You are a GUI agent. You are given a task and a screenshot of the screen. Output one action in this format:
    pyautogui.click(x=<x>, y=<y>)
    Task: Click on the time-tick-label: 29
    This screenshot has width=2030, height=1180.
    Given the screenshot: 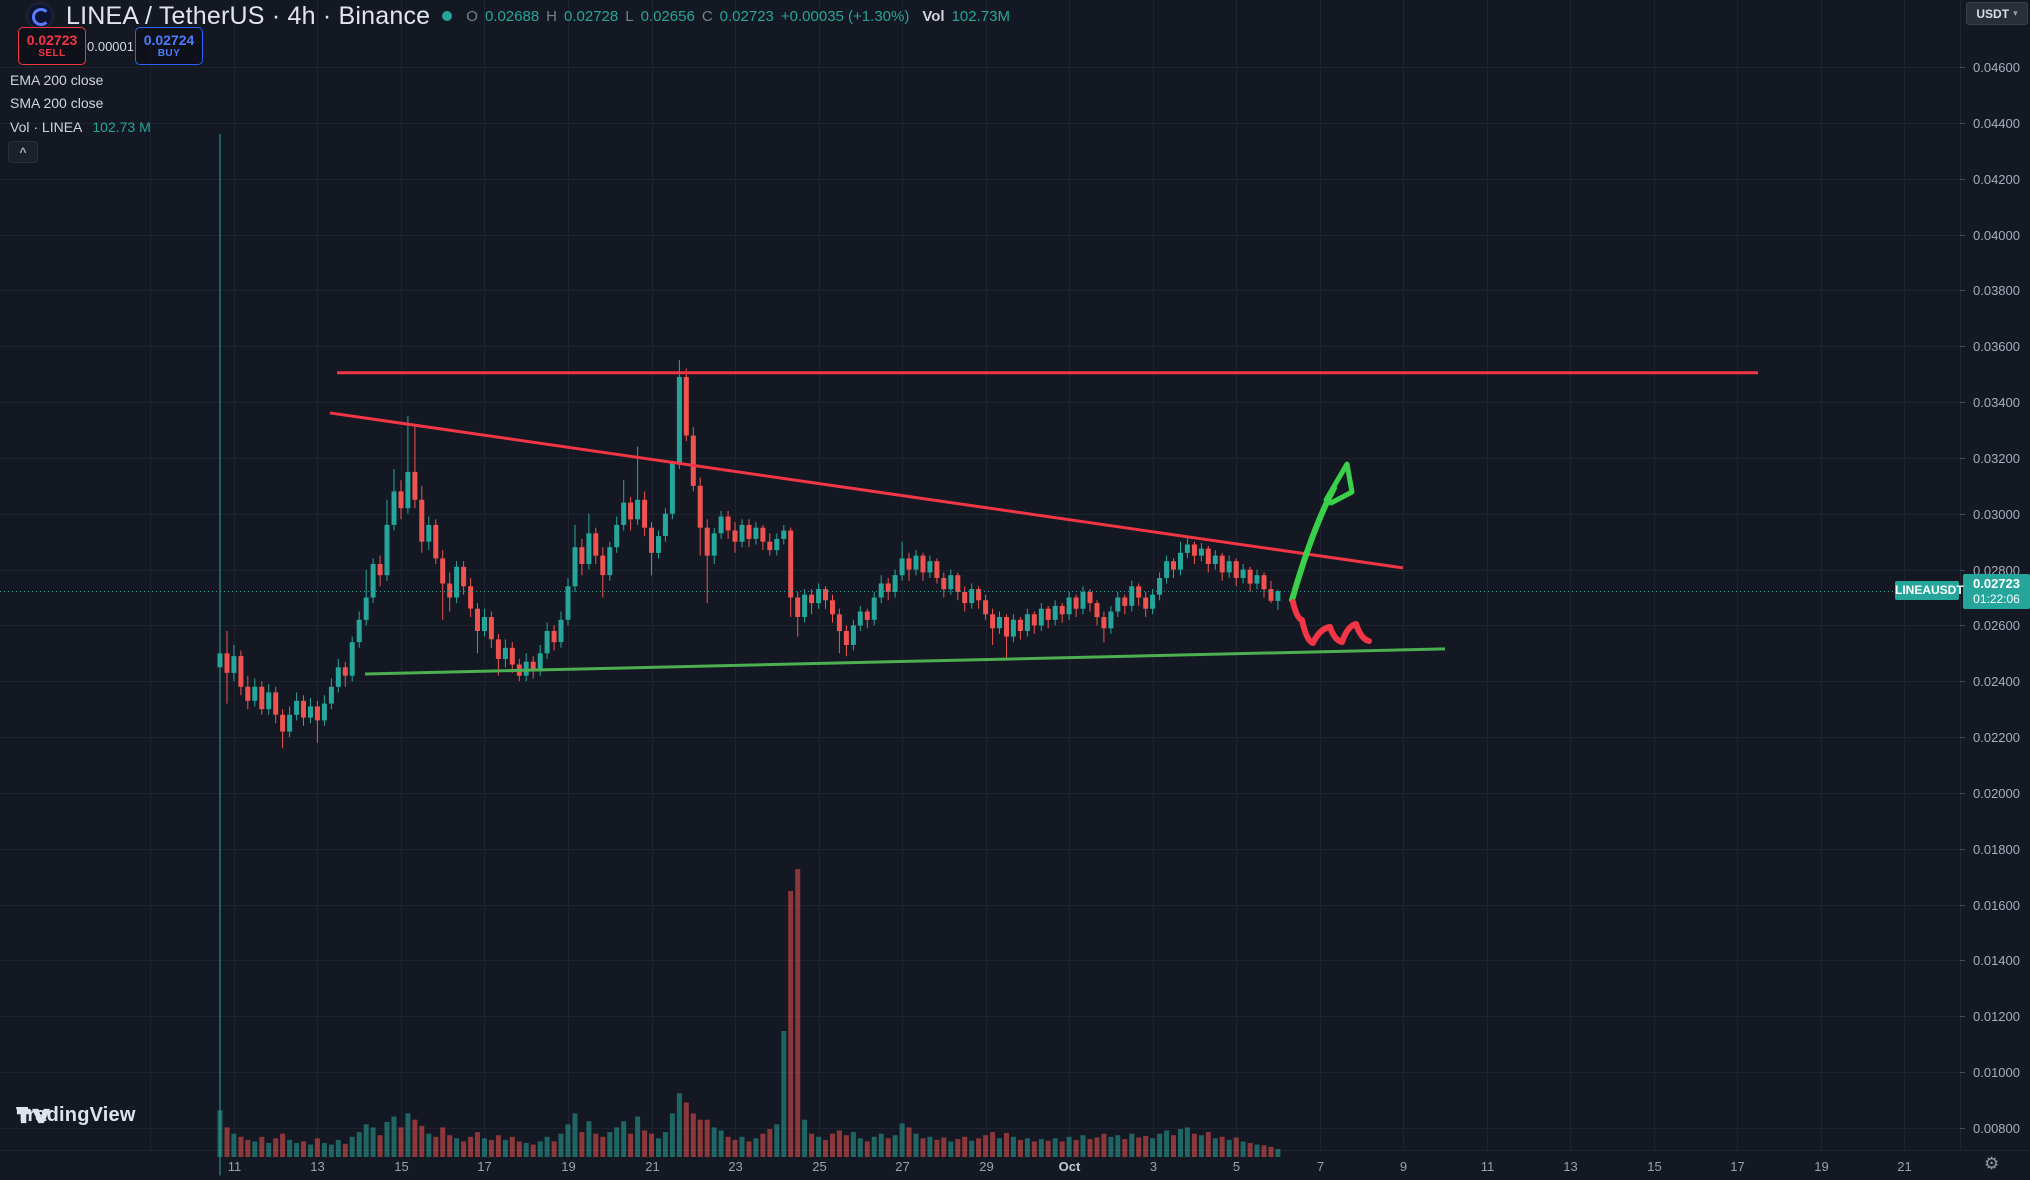 What is the action you would take?
    pyautogui.click(x=986, y=1166)
    